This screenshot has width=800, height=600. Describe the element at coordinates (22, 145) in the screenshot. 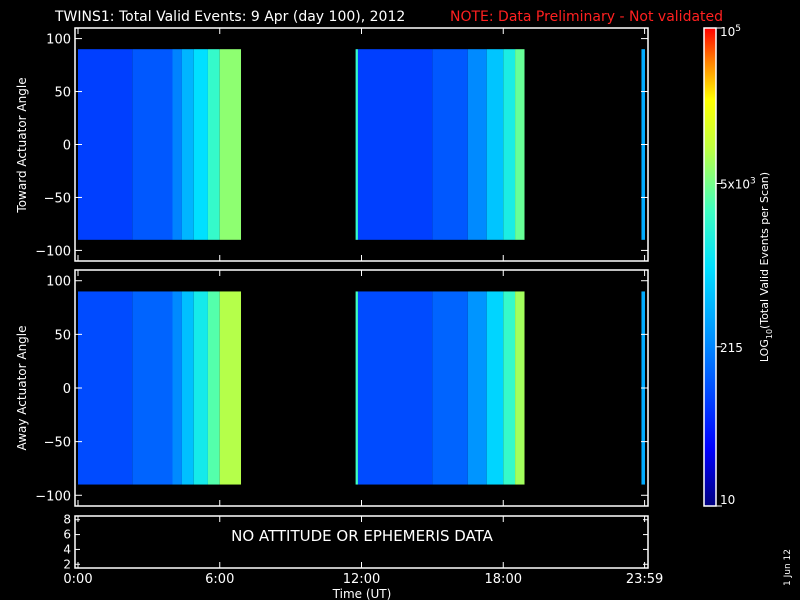

I see `toward-y-axis-label: Toward Actuator Angle` at that location.